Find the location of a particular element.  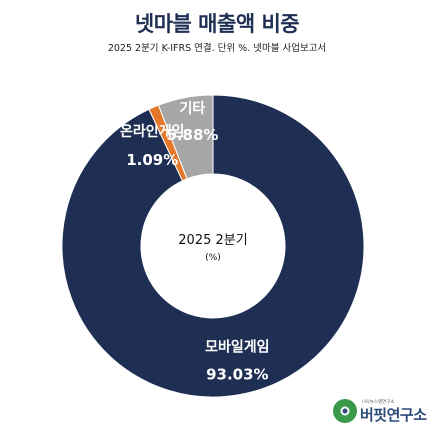

chart-subtitle: 2025 2분기 K-IFRS 연결. 단위 %. 넷마블 사업보고서 is located at coordinates (217, 48).